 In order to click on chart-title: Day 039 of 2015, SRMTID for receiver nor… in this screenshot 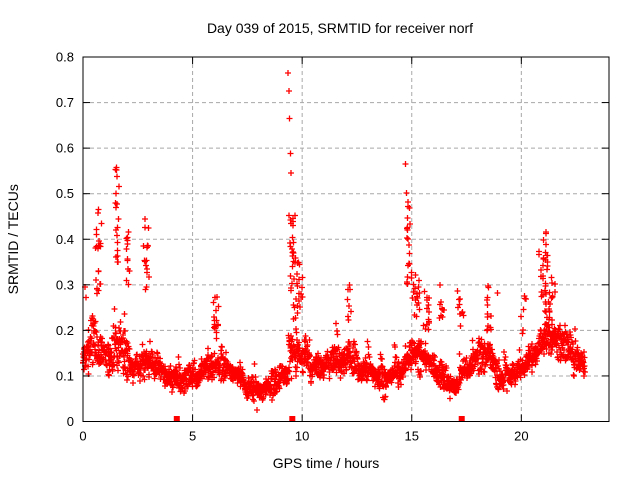, I will do `click(340, 28)`.